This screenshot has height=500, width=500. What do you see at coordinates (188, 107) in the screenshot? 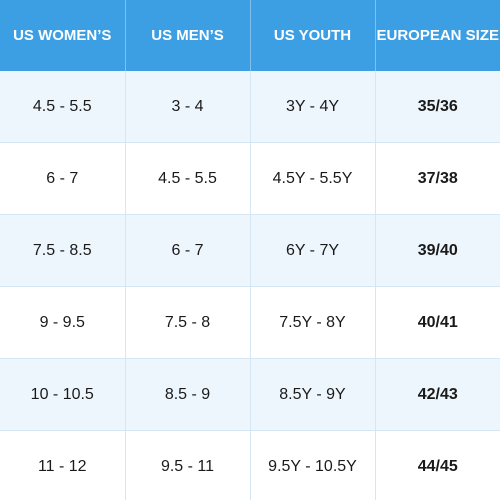
I see `table-cell: 3 - 4` at bounding box center [188, 107].